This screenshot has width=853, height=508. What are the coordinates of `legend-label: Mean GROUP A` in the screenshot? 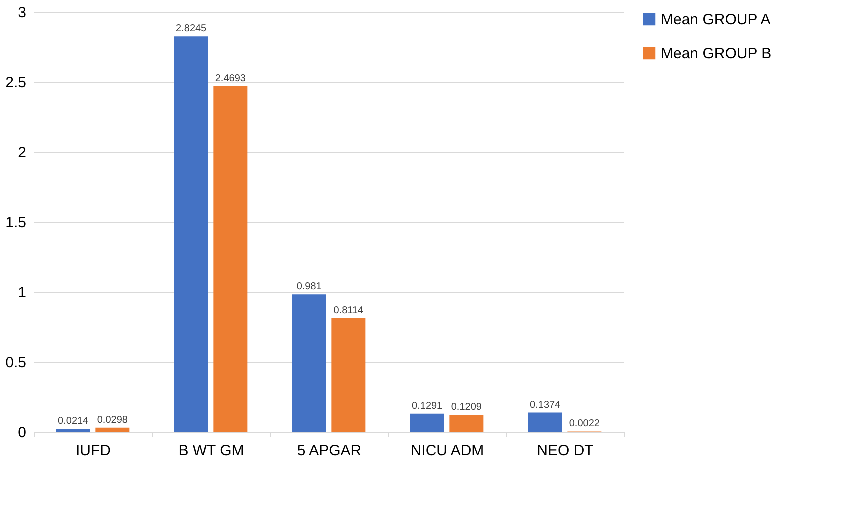 It's located at (716, 20).